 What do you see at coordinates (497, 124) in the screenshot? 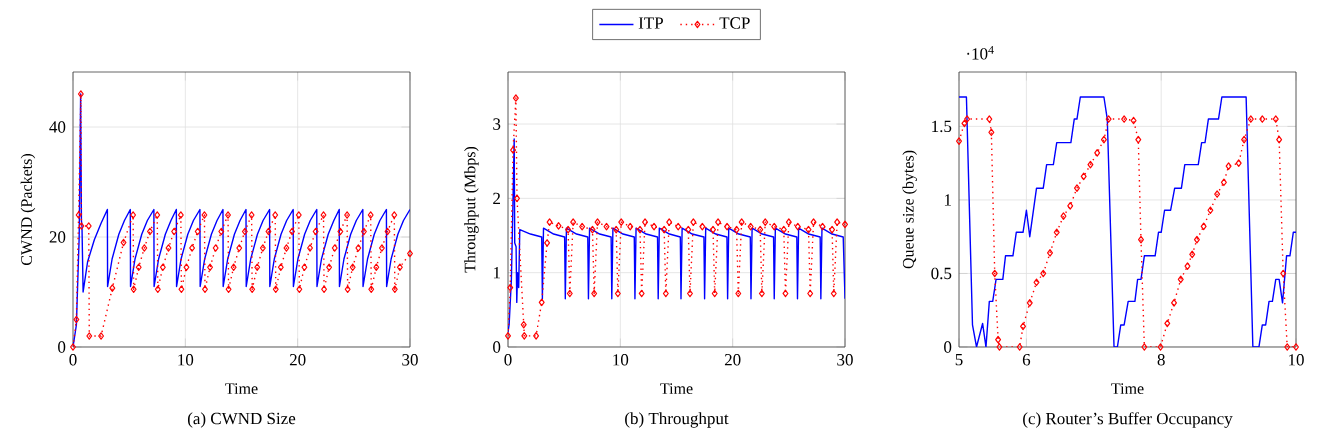
I see `y-tick-label: 3` at bounding box center [497, 124].